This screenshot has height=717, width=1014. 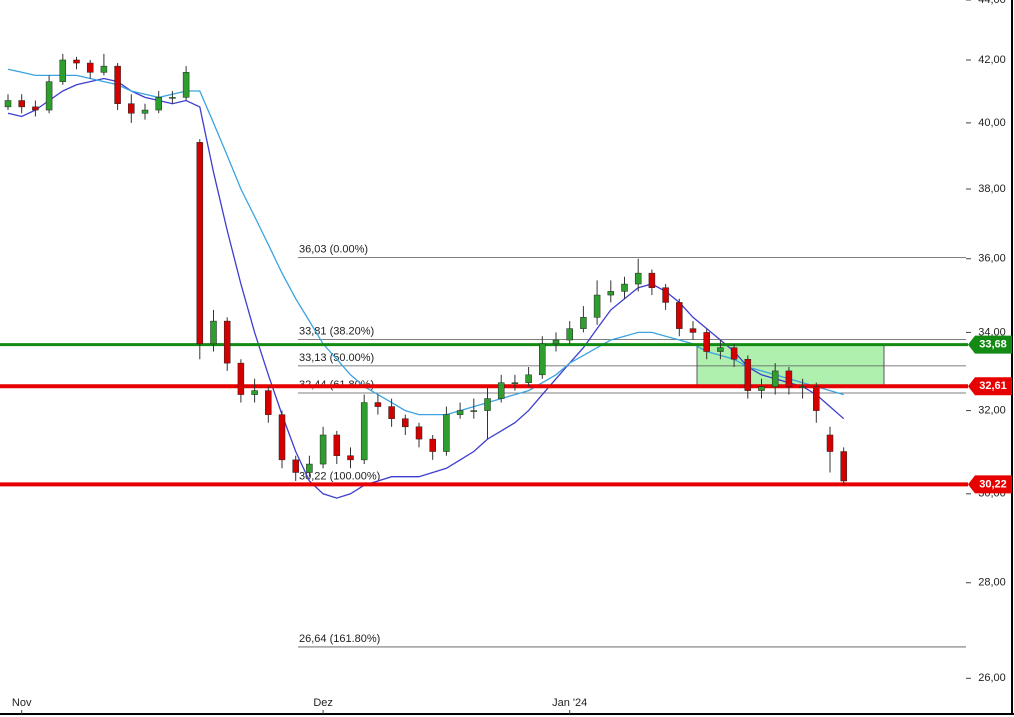 I want to click on fib-label: 26,64 (161.80%), so click(x=339, y=639).